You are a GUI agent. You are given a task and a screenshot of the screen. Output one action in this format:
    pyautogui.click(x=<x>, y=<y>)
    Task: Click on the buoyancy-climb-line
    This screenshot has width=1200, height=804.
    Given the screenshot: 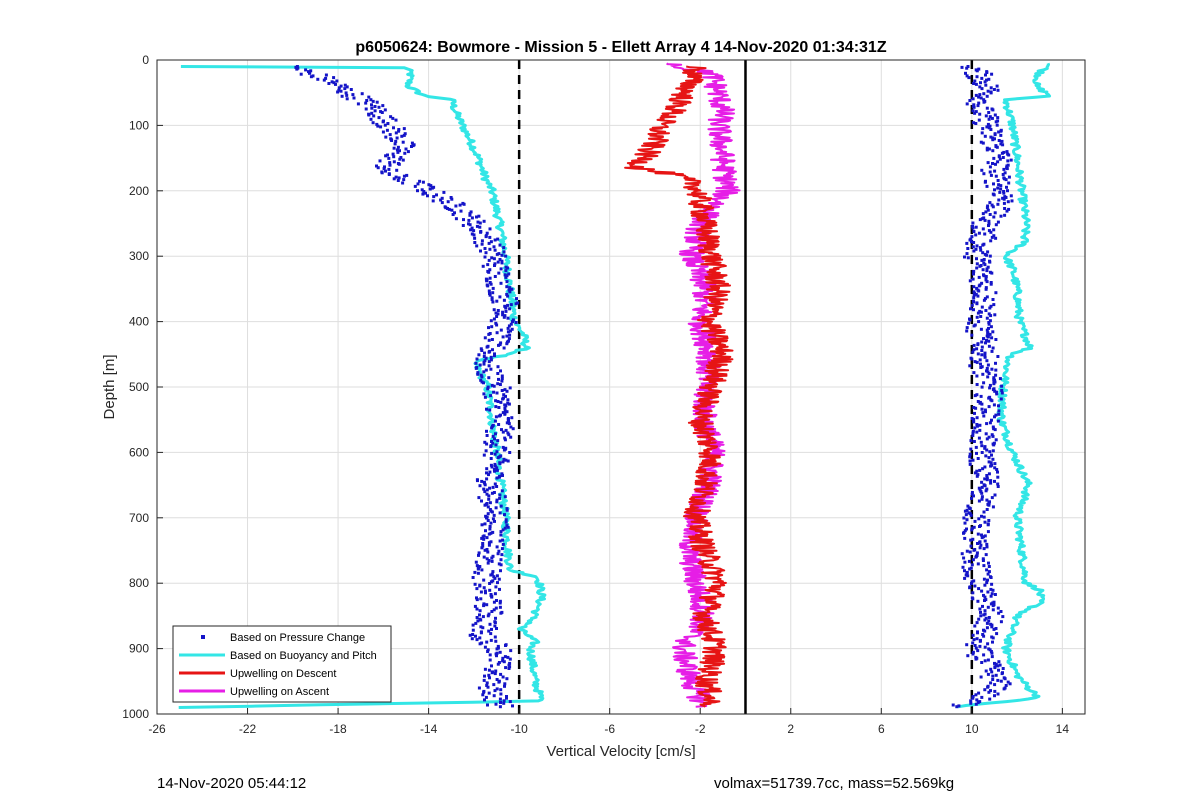 What is the action you would take?
    pyautogui.click(x=1004, y=385)
    